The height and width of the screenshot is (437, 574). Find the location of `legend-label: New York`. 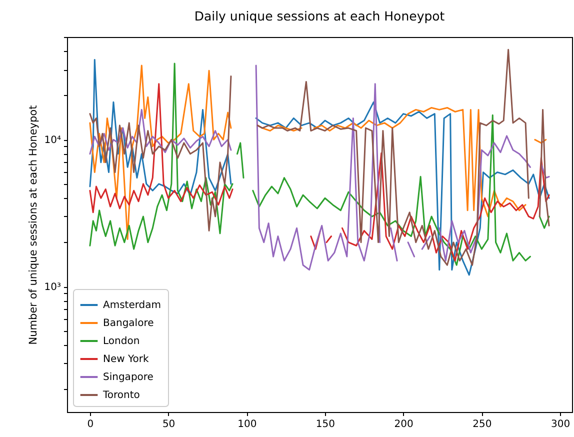

legend-label: New York is located at coordinates (126, 359).